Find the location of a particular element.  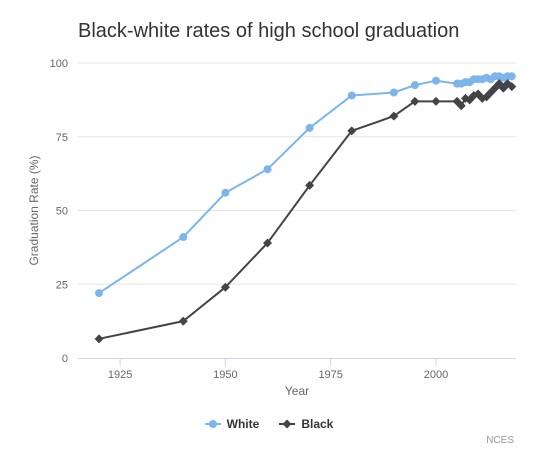

data-point-black-1990 is located at coordinates (394, 116).